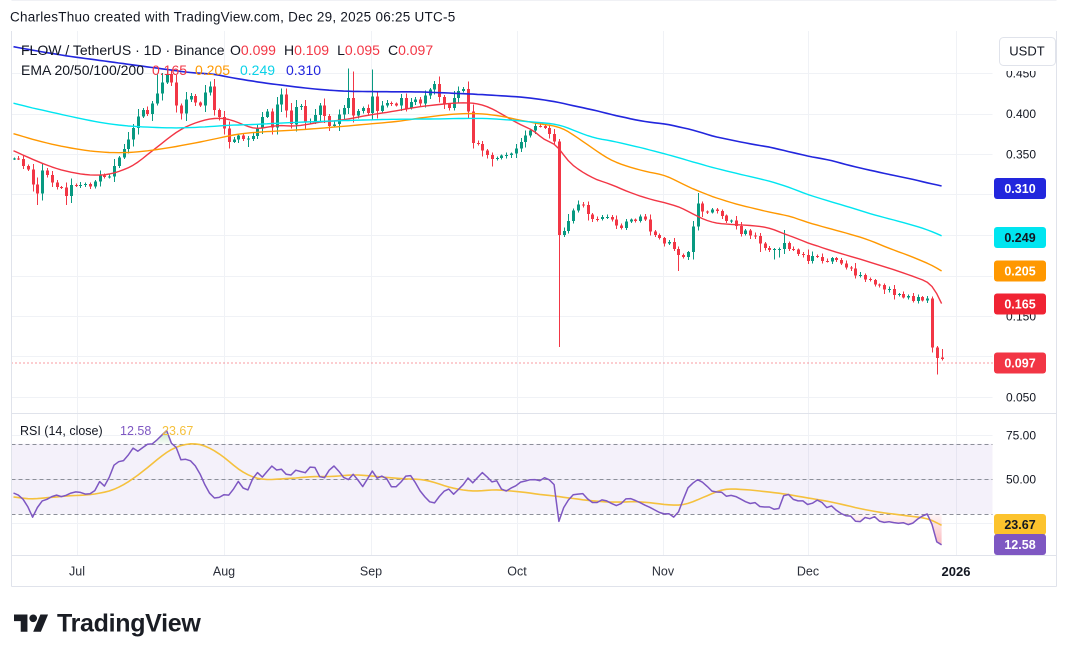 The height and width of the screenshot is (664, 1068). I want to click on svg-text: TradingView, so click(129, 624).